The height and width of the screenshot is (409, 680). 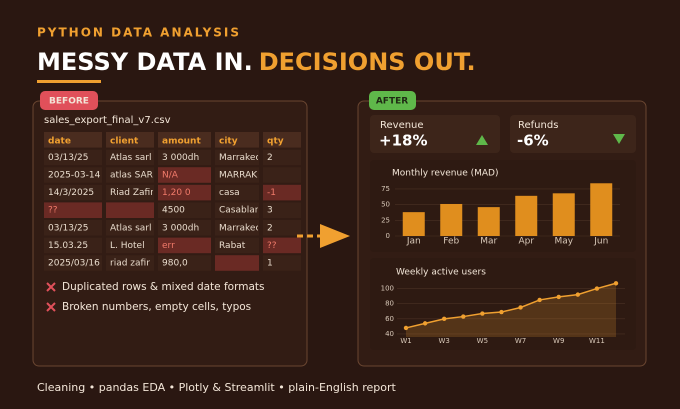 I want to click on x-tick-label: W5, so click(x=482, y=341).